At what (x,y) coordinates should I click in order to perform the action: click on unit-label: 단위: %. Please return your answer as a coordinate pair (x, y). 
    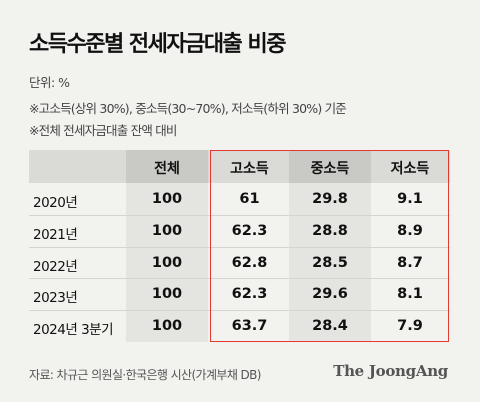
    Looking at the image, I should click on (49, 82).